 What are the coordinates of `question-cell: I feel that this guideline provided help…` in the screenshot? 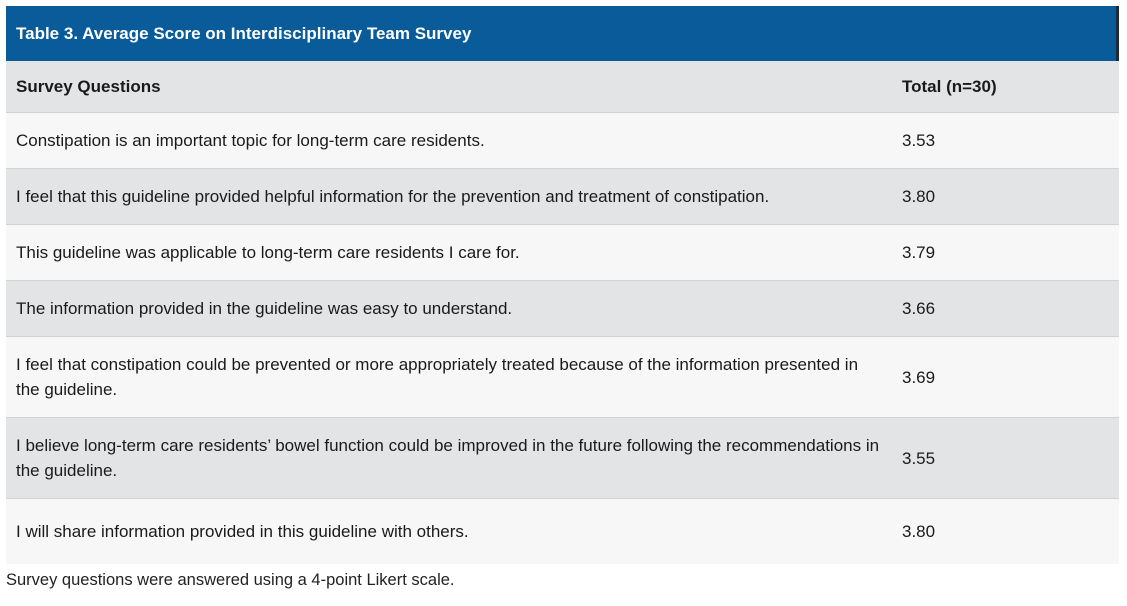 It's located at (449, 196).